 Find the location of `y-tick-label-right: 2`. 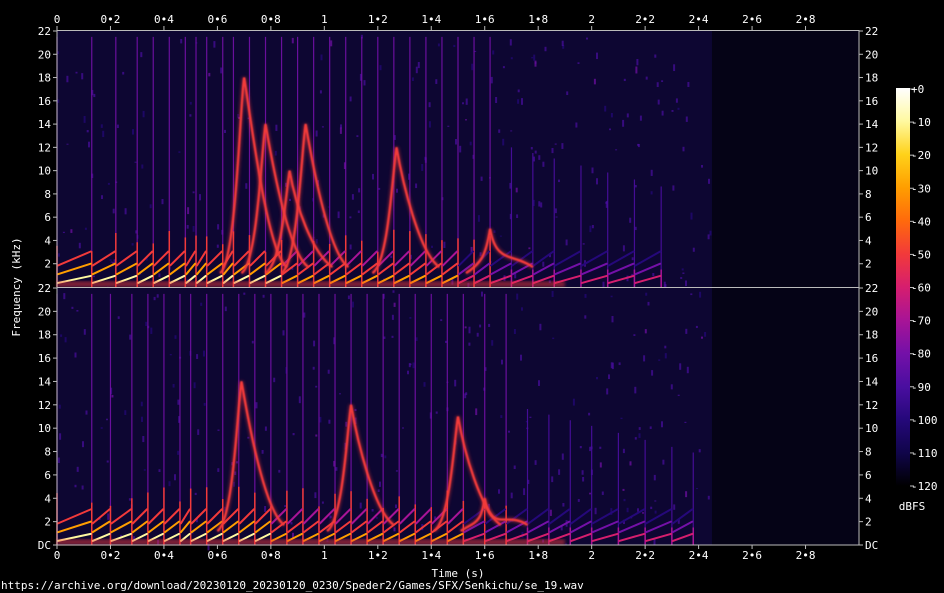

y-tick-label-right: 2 is located at coordinates (868, 264).